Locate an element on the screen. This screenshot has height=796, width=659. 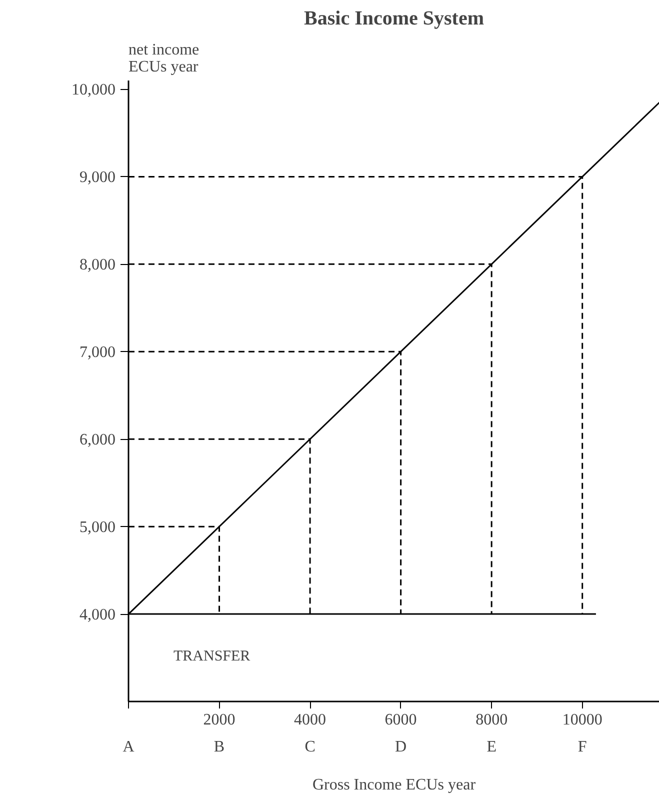
y-tick-label: 8,000 is located at coordinates (98, 265).